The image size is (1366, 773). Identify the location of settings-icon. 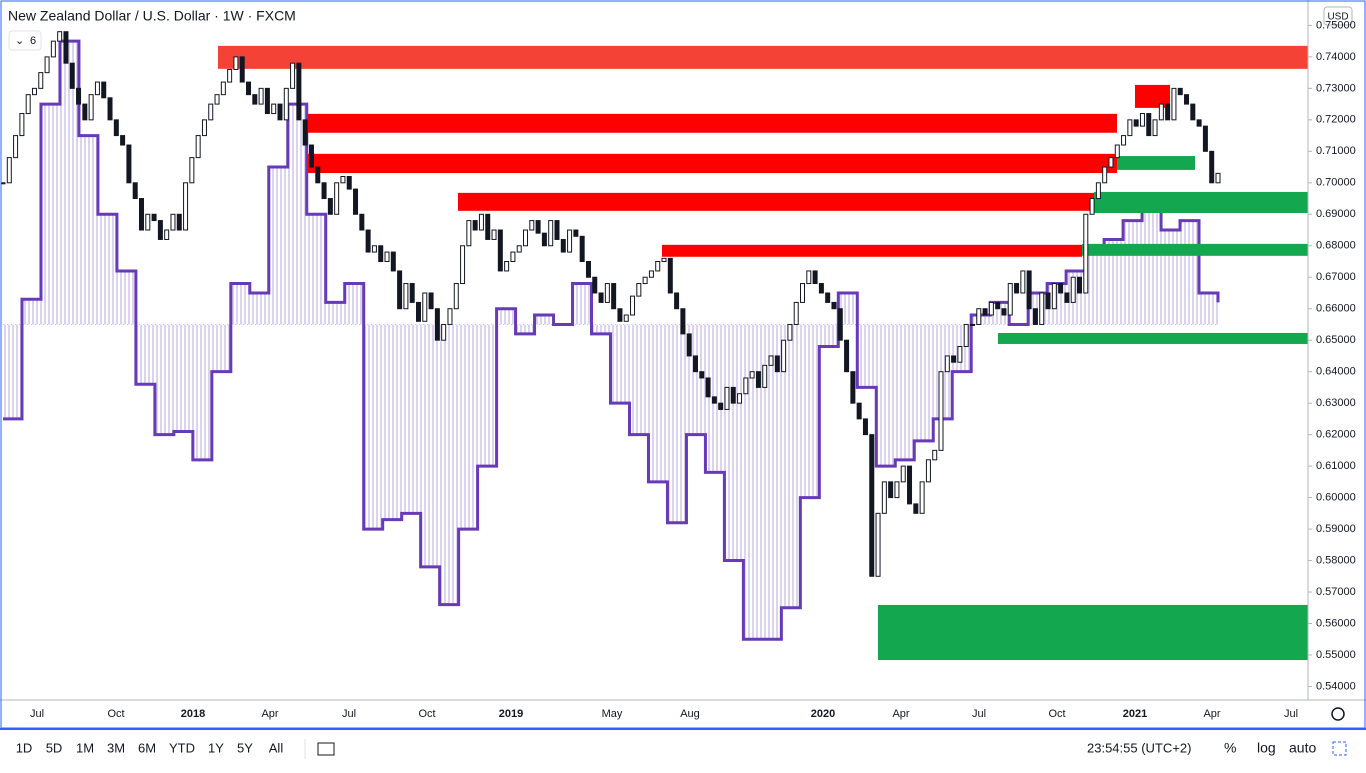
(1338, 714).